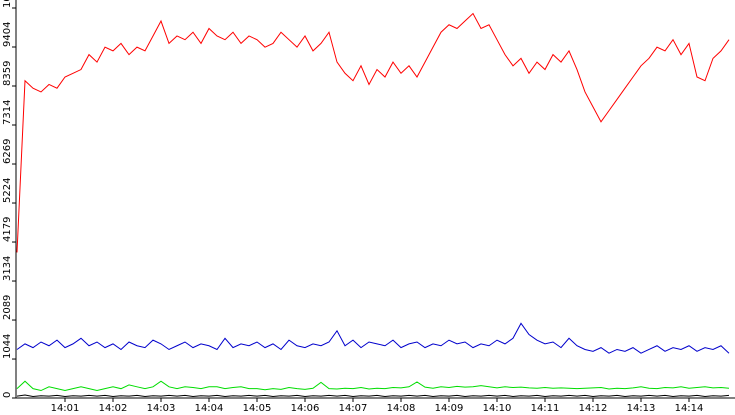 The image size is (735, 415). I want to click on x-tick-label: 14:09, so click(449, 408).